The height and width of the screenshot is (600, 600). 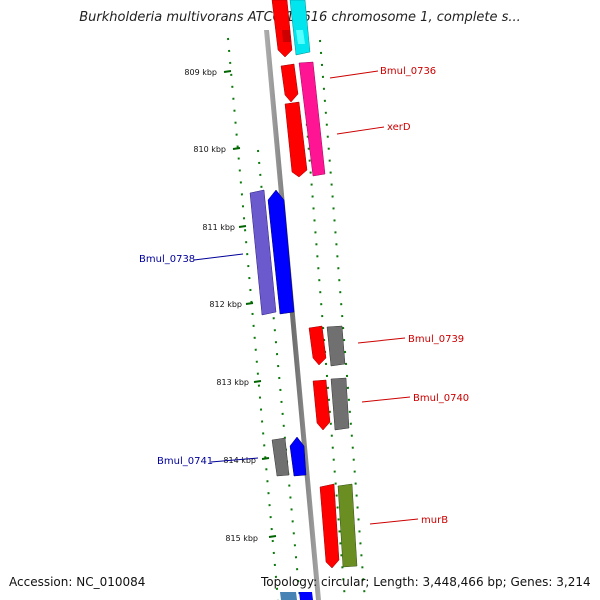 I want to click on tick-label-812: 812 kbp, so click(x=225, y=304).